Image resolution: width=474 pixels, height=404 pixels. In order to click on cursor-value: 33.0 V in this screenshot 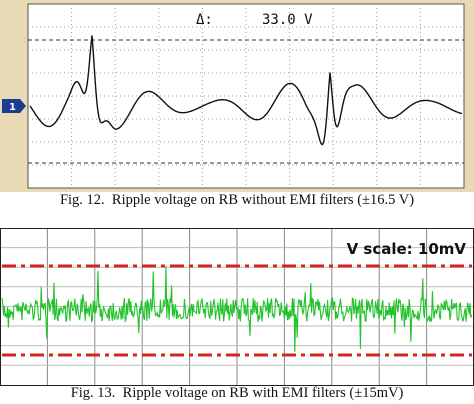, I will do `click(287, 20)`.